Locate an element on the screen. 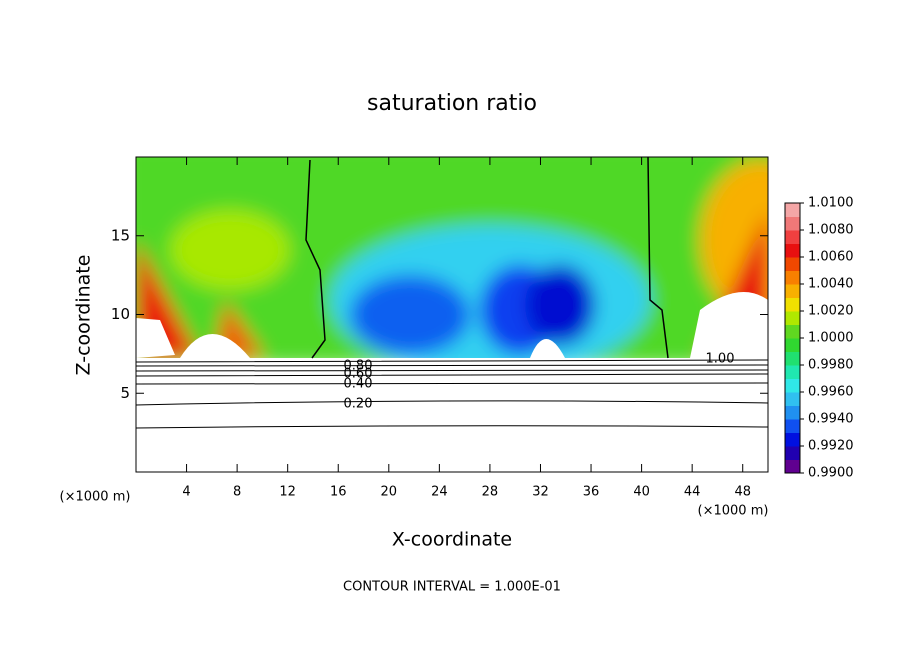 The image size is (904, 658). y-axis-label: Z-coordinate is located at coordinates (84, 315).